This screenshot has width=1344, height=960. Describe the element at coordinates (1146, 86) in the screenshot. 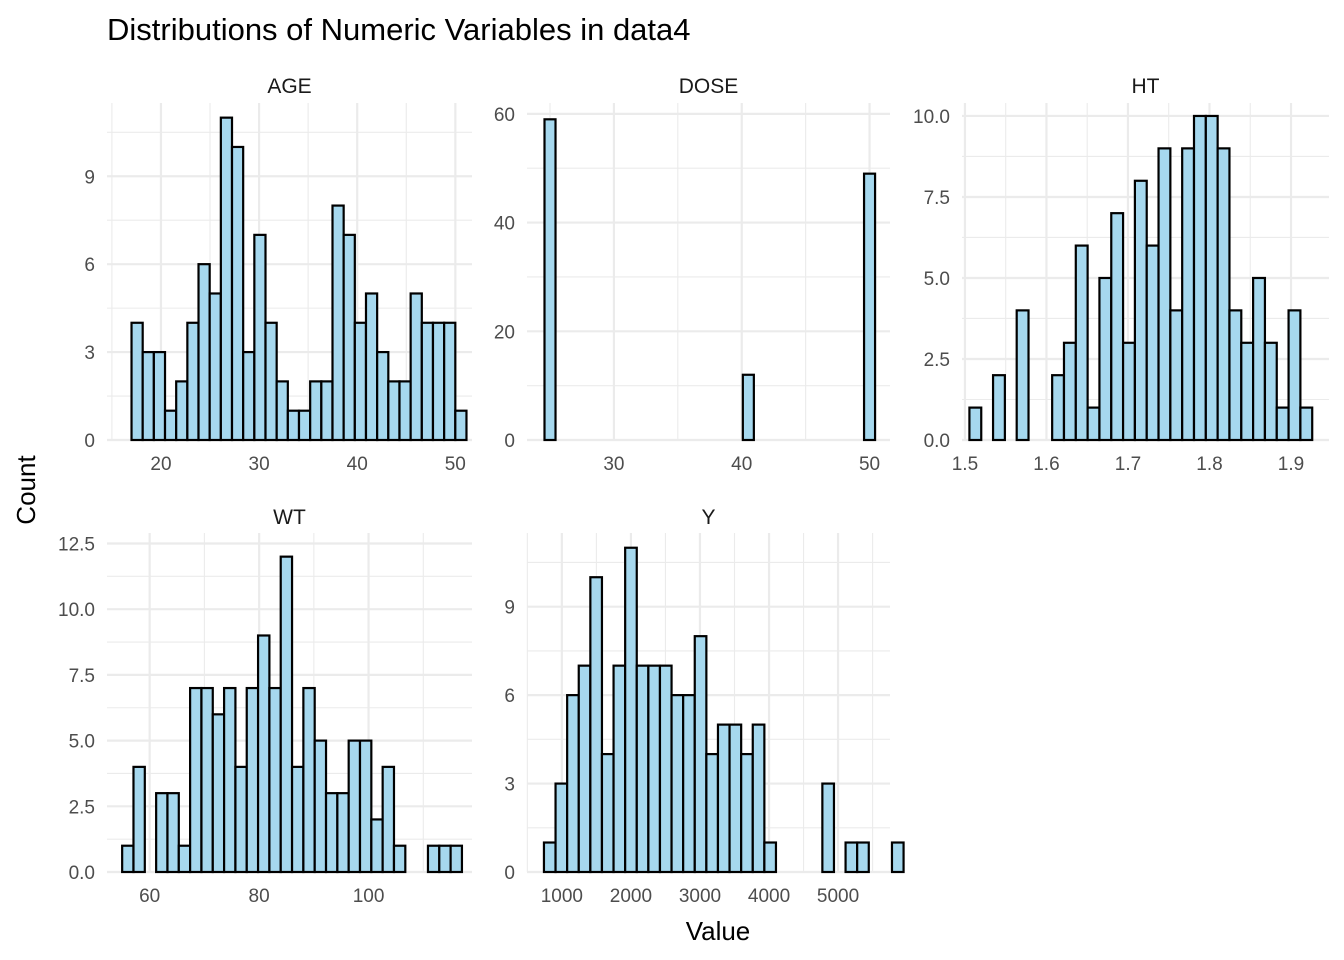

I see `facet-strip-label: HT` at that location.